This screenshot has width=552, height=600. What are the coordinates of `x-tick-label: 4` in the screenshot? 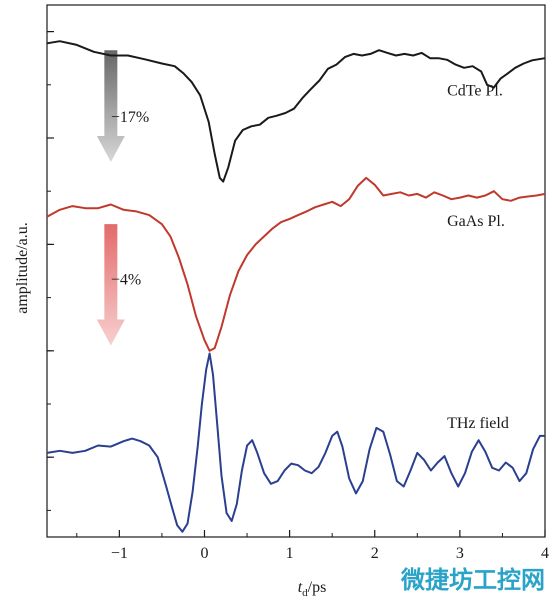 It's located at (545, 553).